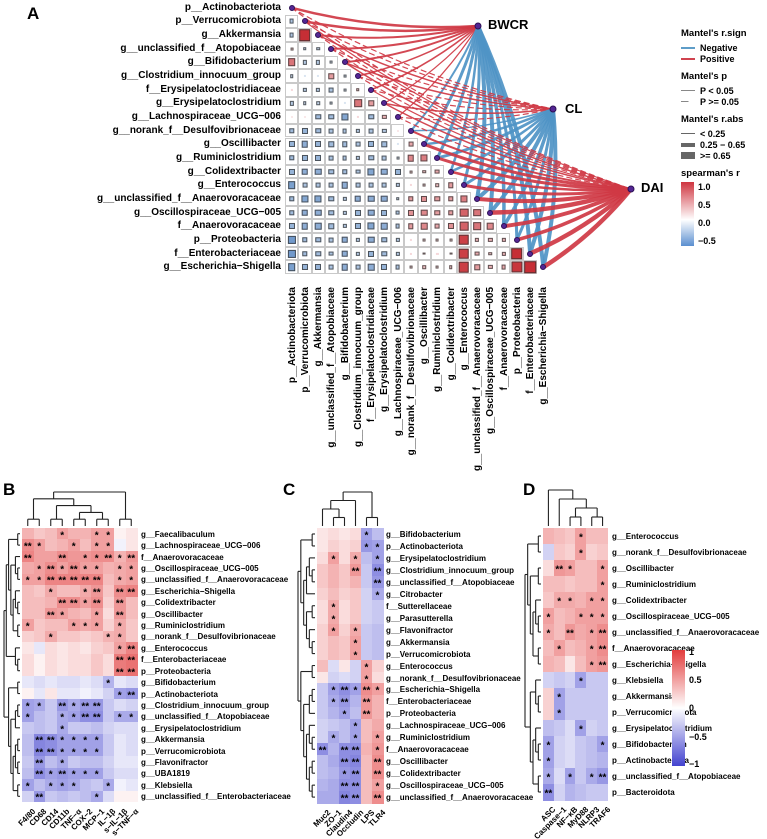 This screenshot has height=839, width=767. Describe the element at coordinates (713, 133) in the screenshot. I see `legend-rabs-label: < 0.25` at that location.